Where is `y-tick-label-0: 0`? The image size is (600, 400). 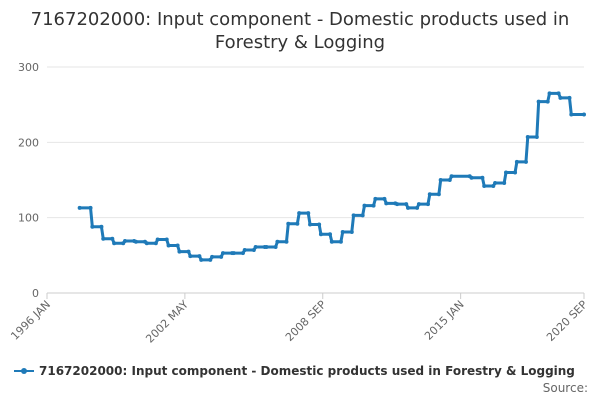
y-tick-label-0: 0 is located at coordinates (35, 293).